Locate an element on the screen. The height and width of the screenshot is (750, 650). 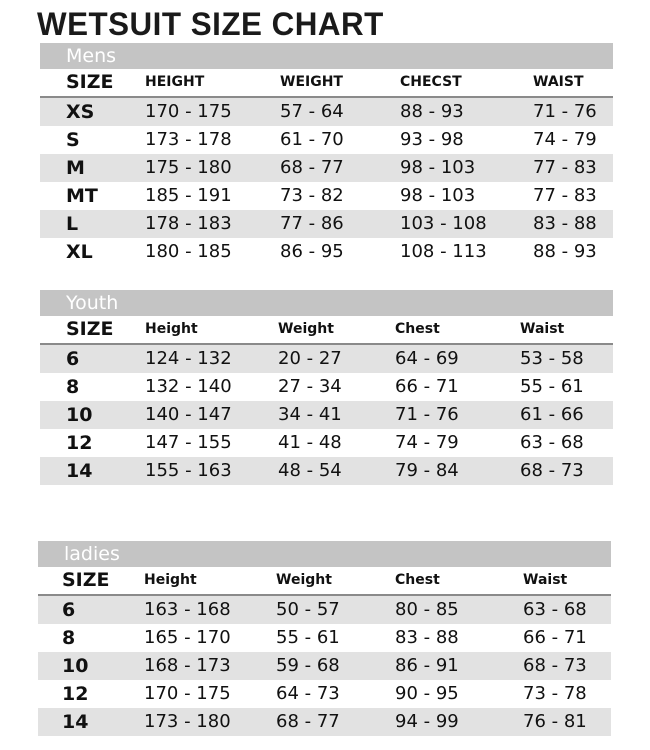
measurement-cell: 155 - 163 is located at coordinates (188, 470).